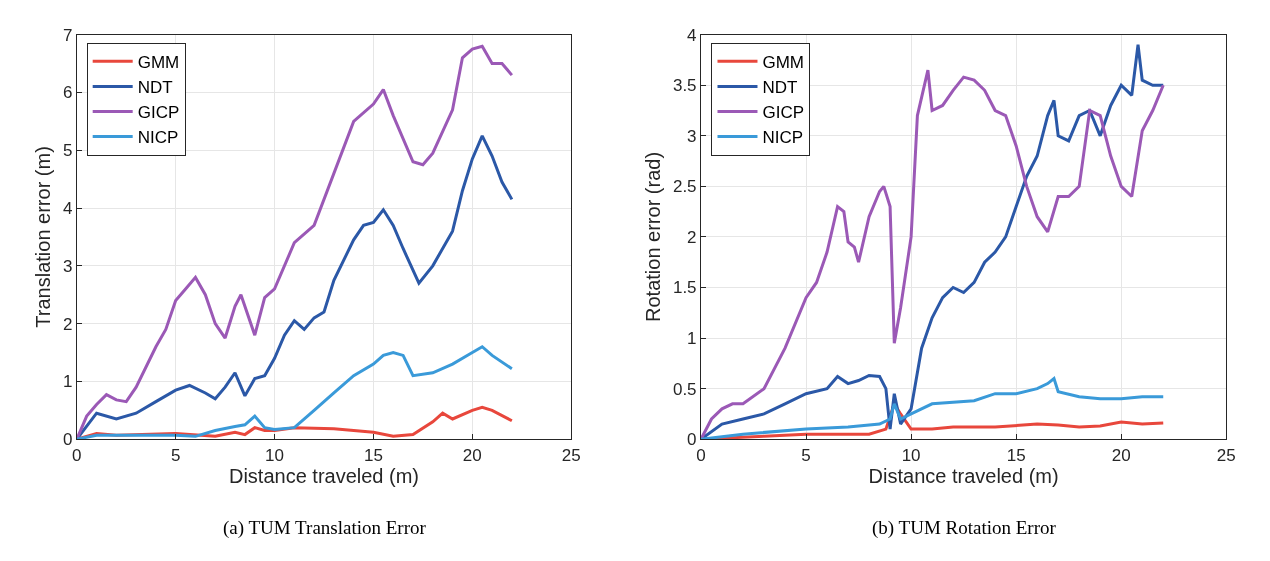  What do you see at coordinates (325, 528) in the screenshot?
I see `text: (a) TUM Translation Error` at bounding box center [325, 528].